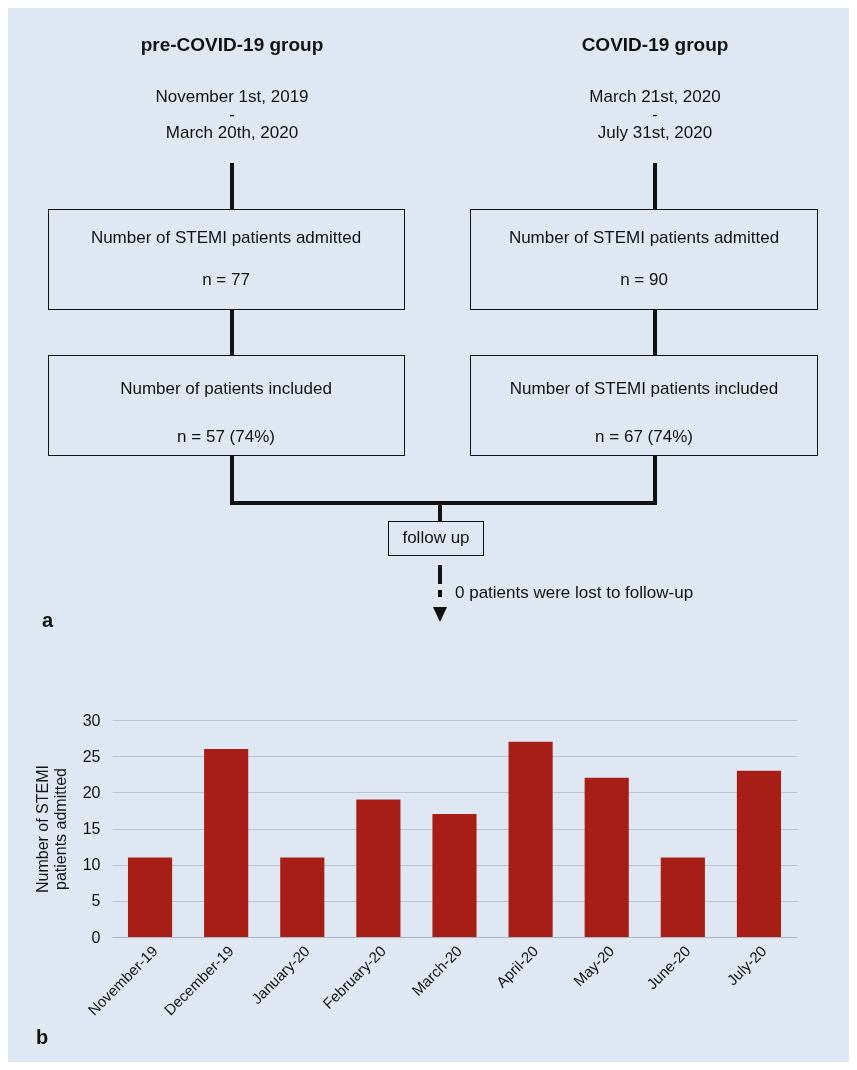 The height and width of the screenshot is (1070, 857). Describe the element at coordinates (48, 620) in the screenshot. I see `text: a` at that location.